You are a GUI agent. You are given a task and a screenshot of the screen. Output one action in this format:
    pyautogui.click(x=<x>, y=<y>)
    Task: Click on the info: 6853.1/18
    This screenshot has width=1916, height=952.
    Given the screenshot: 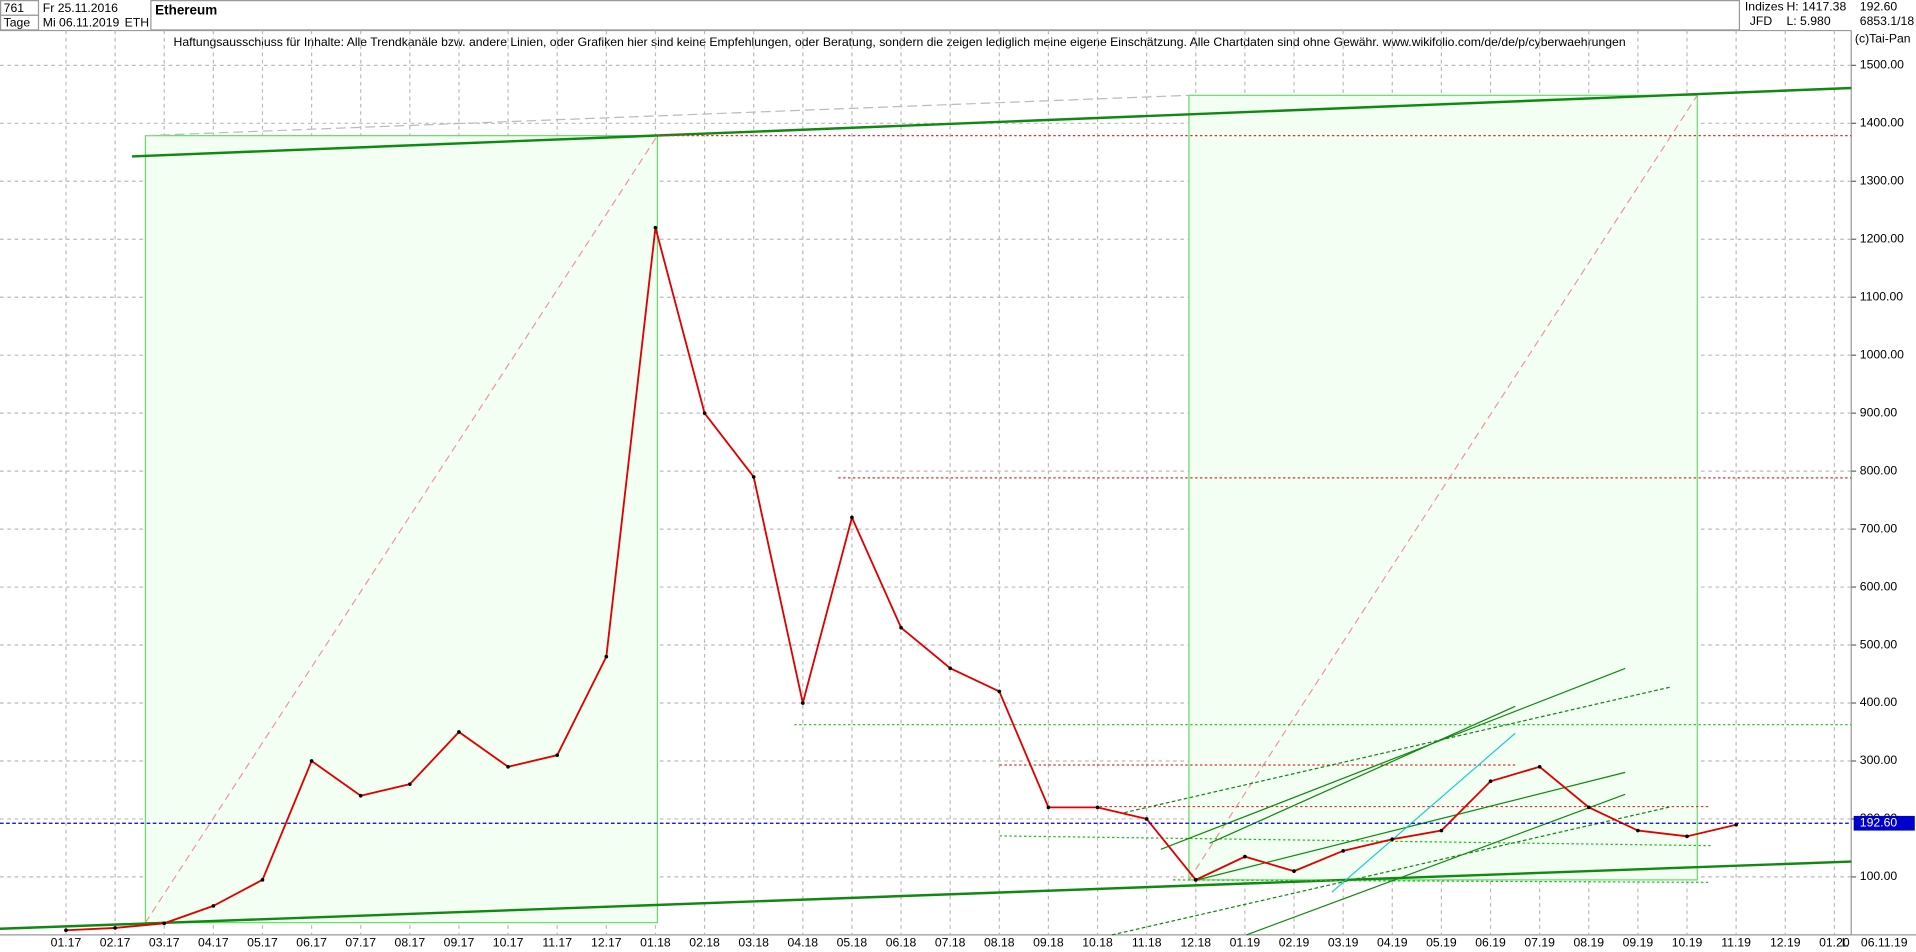 What is the action you would take?
    pyautogui.click(x=1887, y=21)
    